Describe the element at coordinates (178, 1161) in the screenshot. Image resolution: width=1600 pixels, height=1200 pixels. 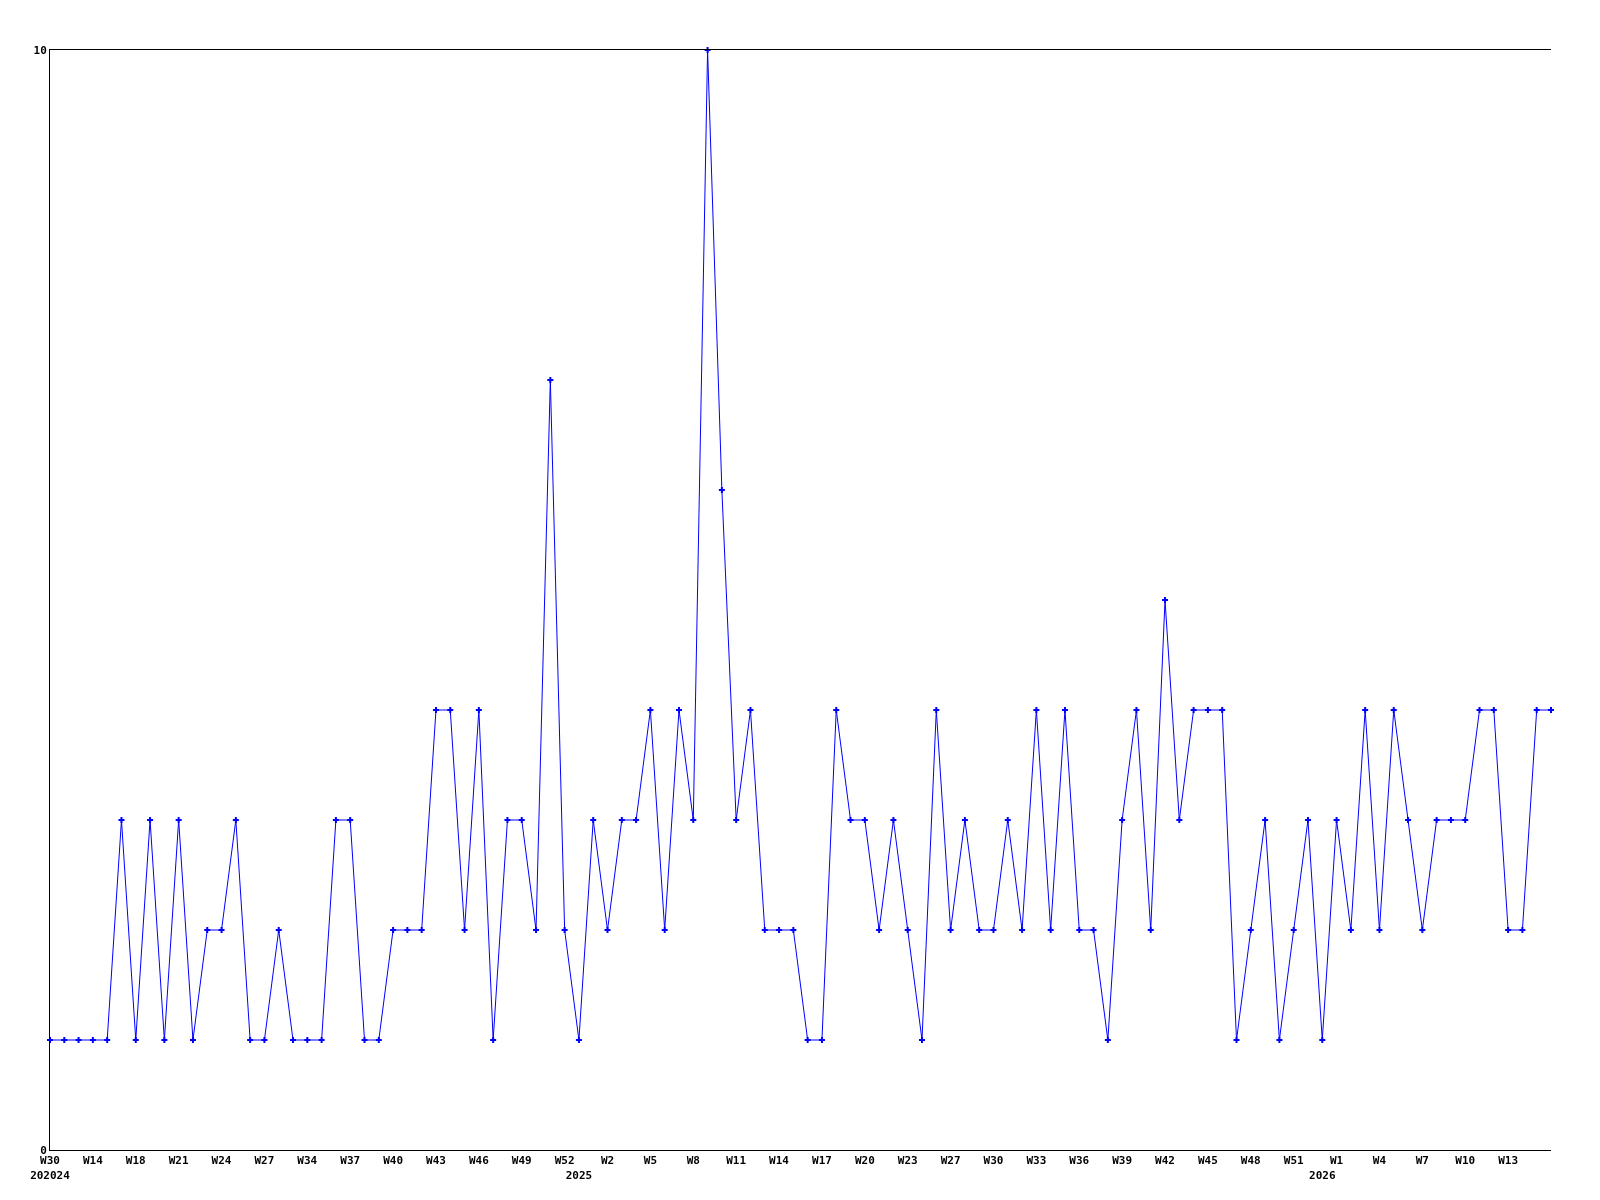
I see `x-tick-label: W21` at that location.